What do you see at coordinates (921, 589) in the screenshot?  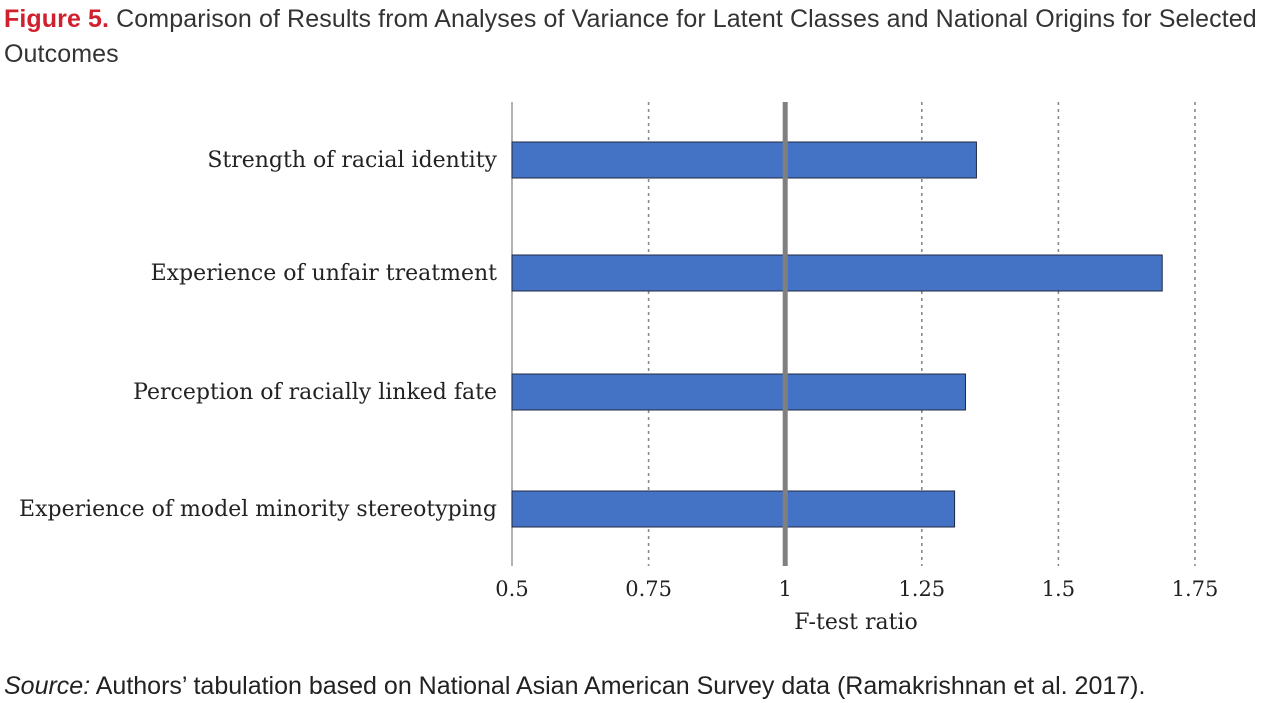 I see `x-tick-label: 1.25` at bounding box center [921, 589].